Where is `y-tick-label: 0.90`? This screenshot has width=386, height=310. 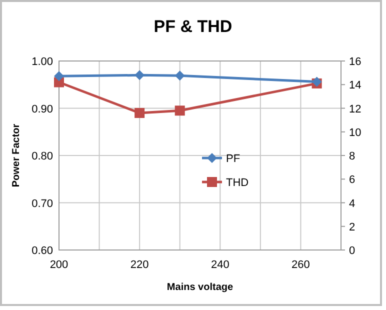
y-tick-label: 0.90 is located at coordinates (42, 109).